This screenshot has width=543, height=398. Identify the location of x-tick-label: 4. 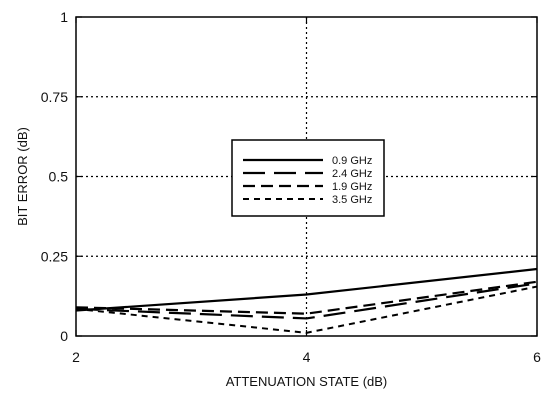
(307, 357).